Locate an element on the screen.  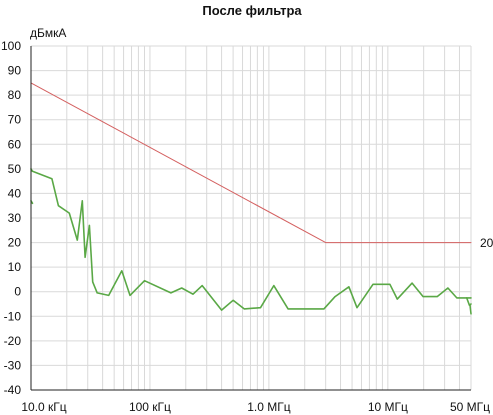
y-tick-label: 60 is located at coordinates (15, 144).